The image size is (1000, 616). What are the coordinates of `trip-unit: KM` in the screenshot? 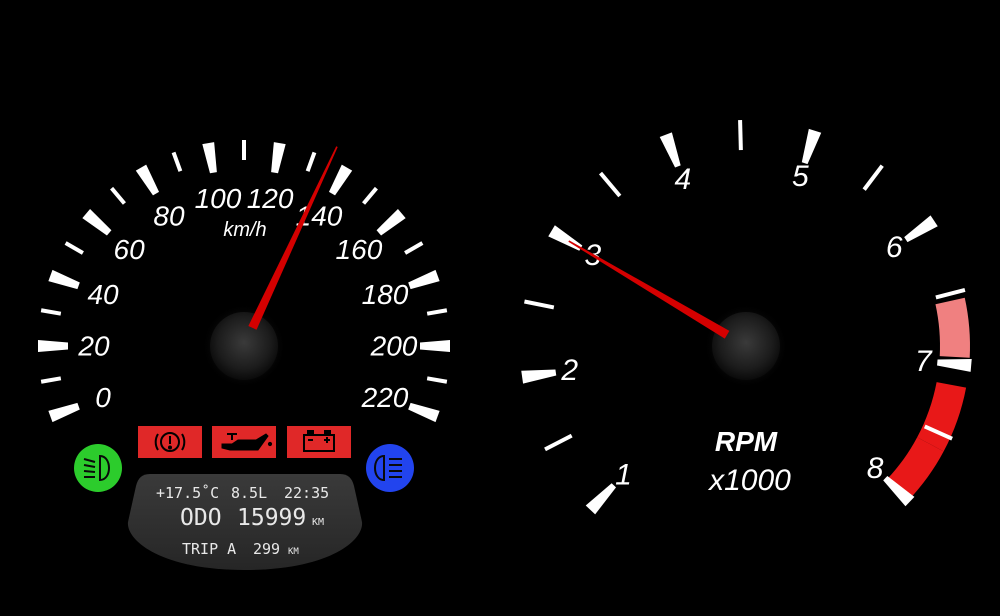 It's located at (293, 552).